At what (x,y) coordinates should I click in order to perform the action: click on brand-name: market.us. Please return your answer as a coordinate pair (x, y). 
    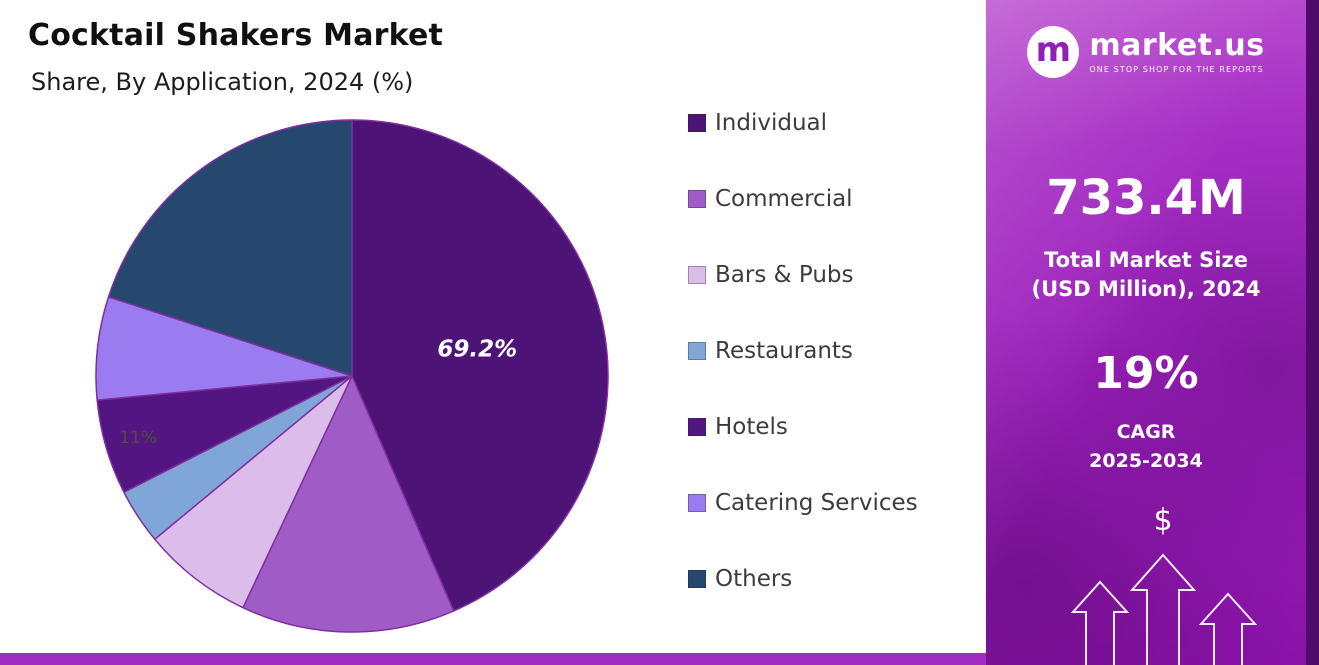
    Looking at the image, I should click on (1177, 45).